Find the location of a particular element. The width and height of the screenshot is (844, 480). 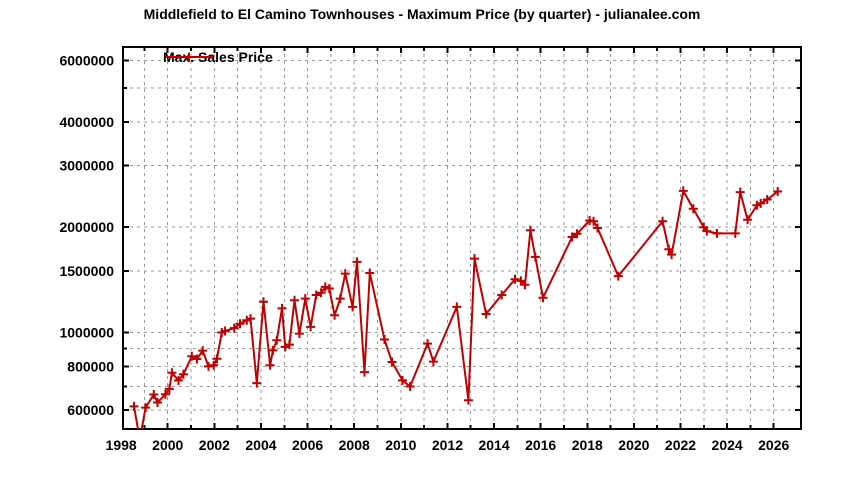

legend: Max. Sales Price is located at coordinates (218, 57).